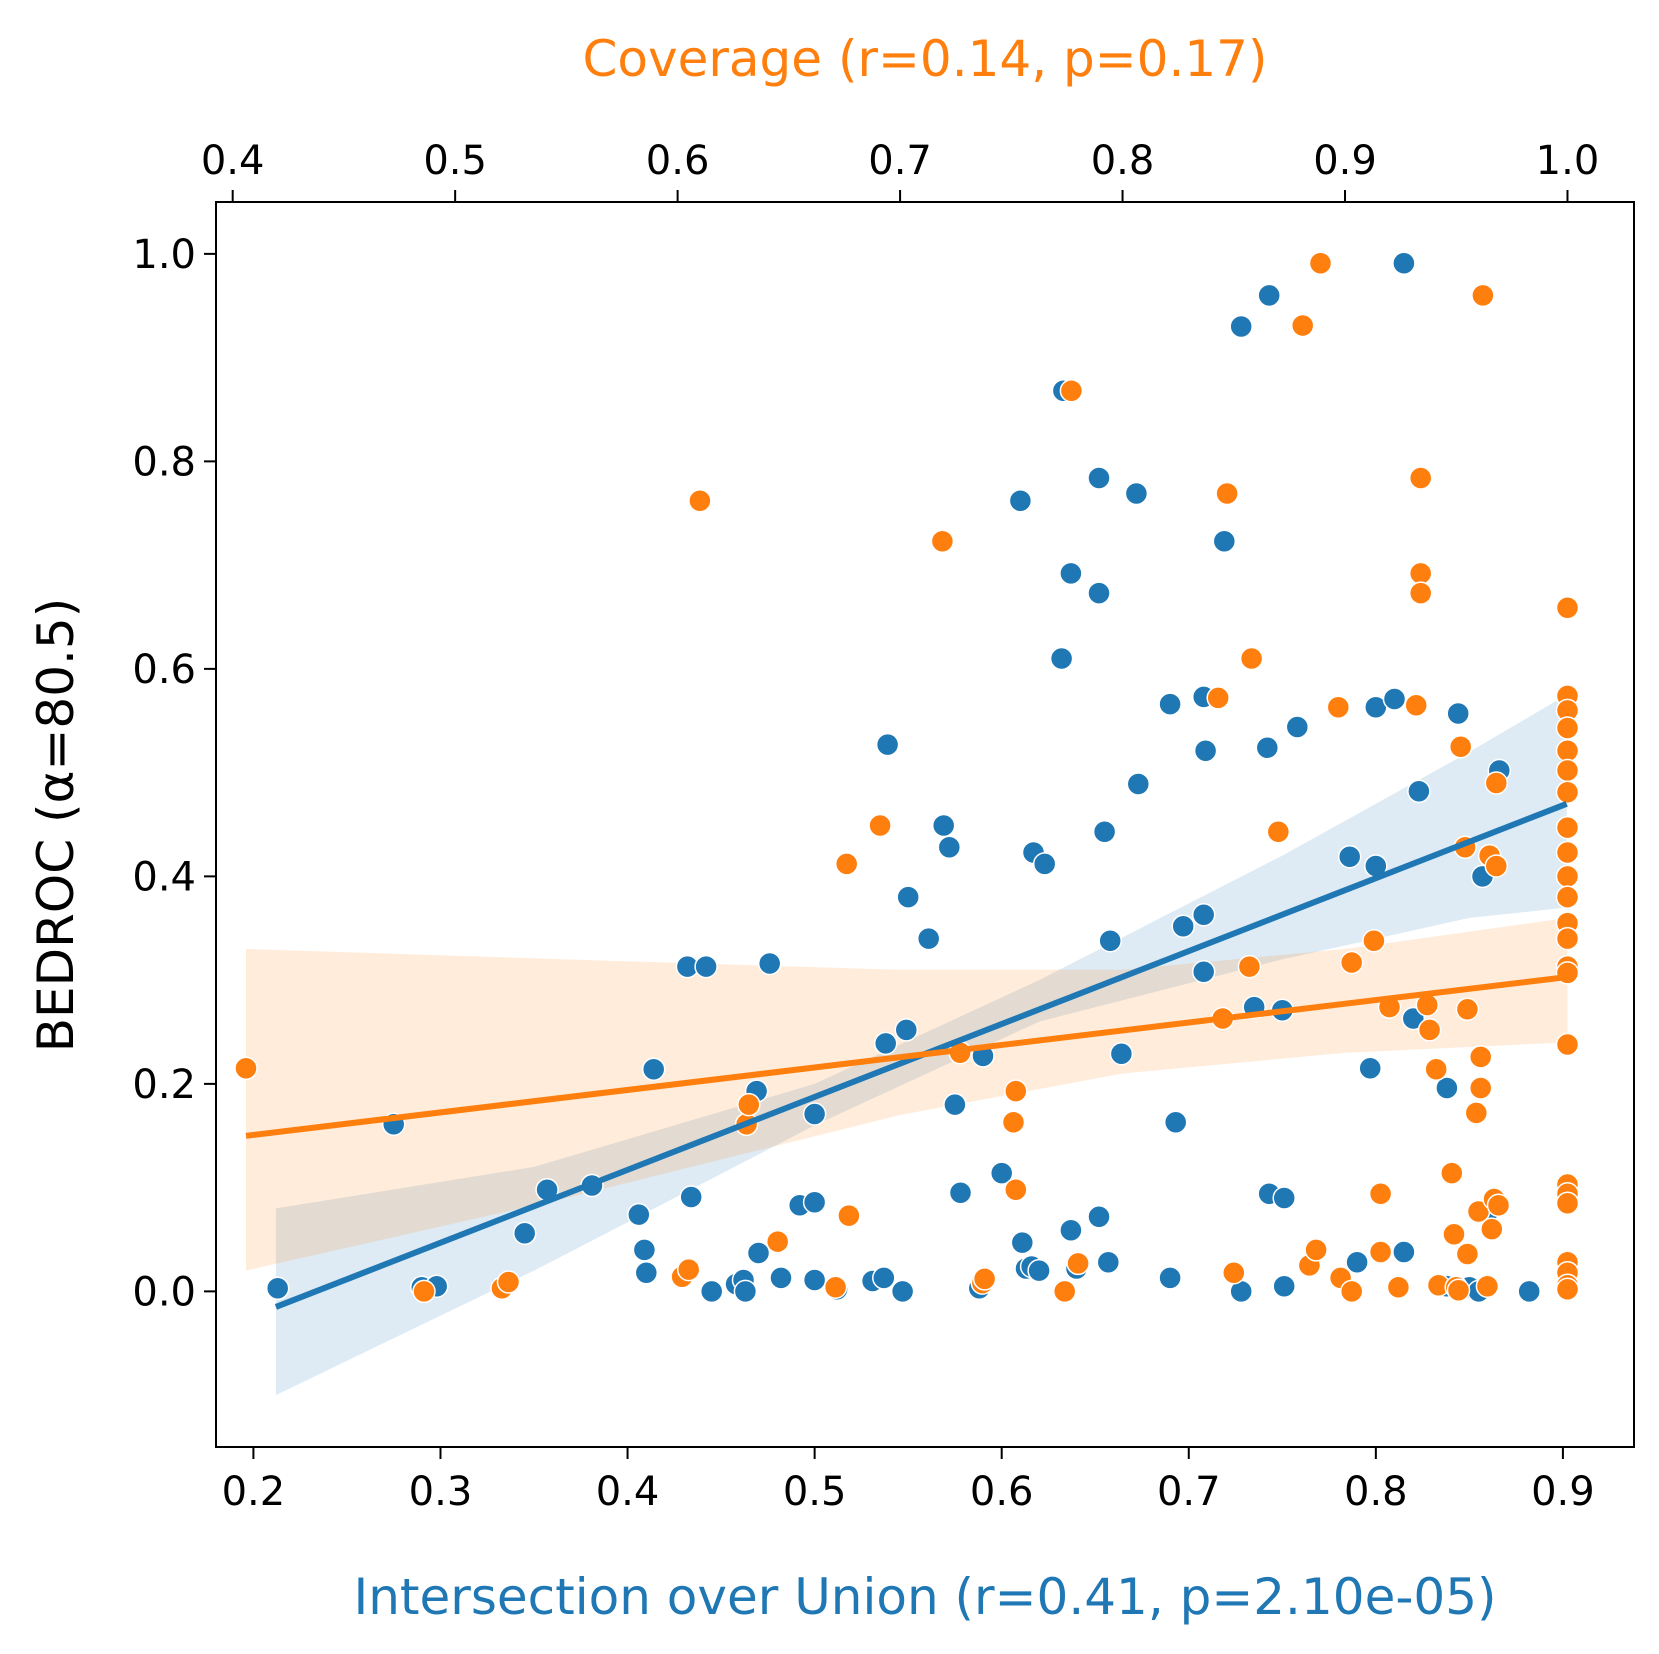 This screenshot has width=1659, height=1654. What do you see at coordinates (1568, 161) in the screenshot?
I see `top-tick-label: 1.0` at bounding box center [1568, 161].